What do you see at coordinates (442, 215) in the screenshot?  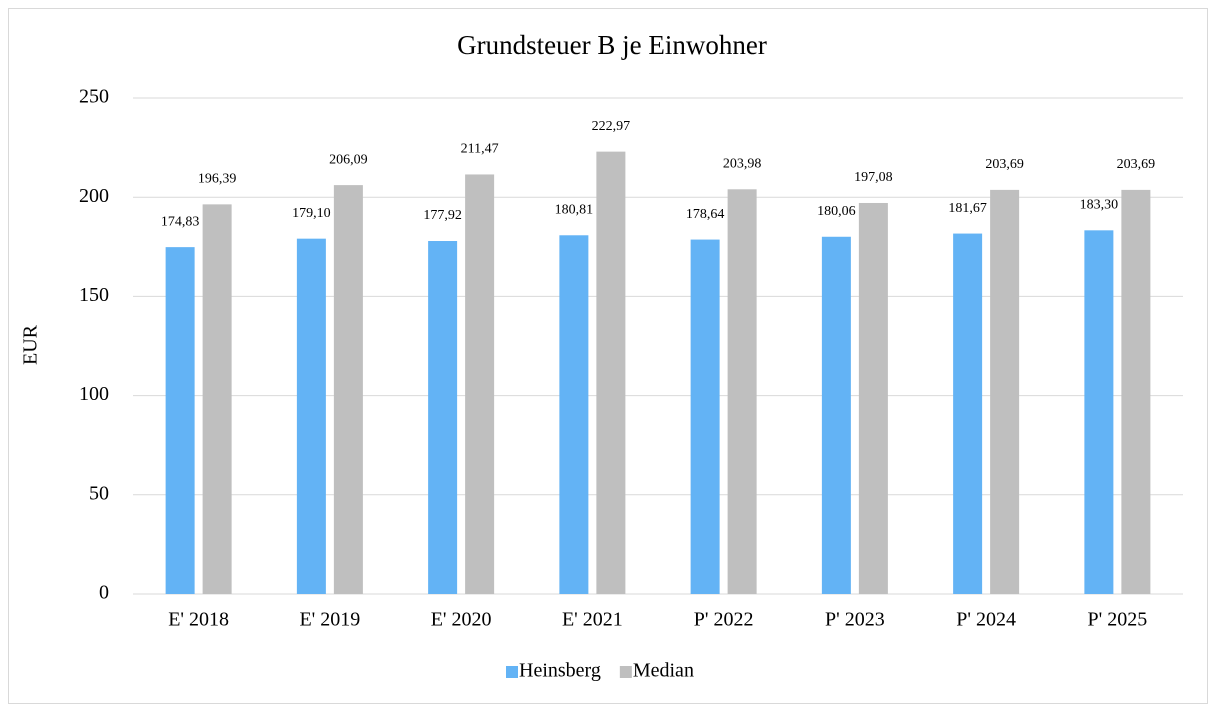 I see `value-label: 177,92` at bounding box center [442, 215].